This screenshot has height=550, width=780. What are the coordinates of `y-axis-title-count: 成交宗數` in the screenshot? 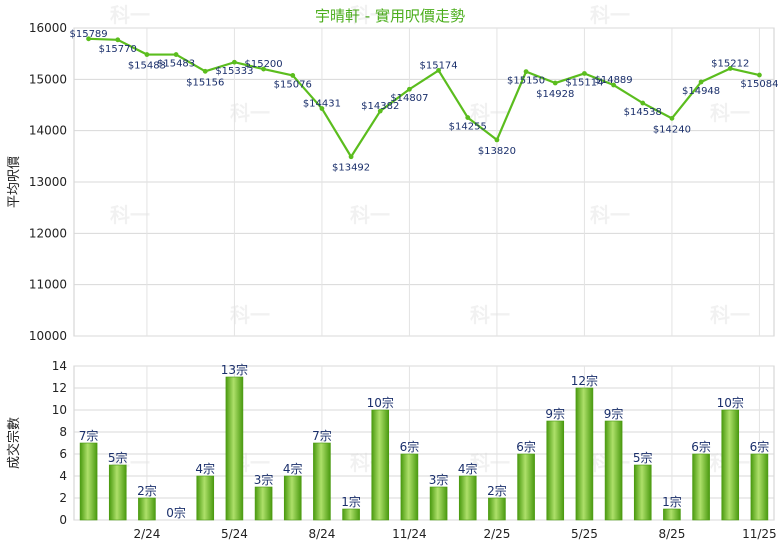 It's located at (14, 443).